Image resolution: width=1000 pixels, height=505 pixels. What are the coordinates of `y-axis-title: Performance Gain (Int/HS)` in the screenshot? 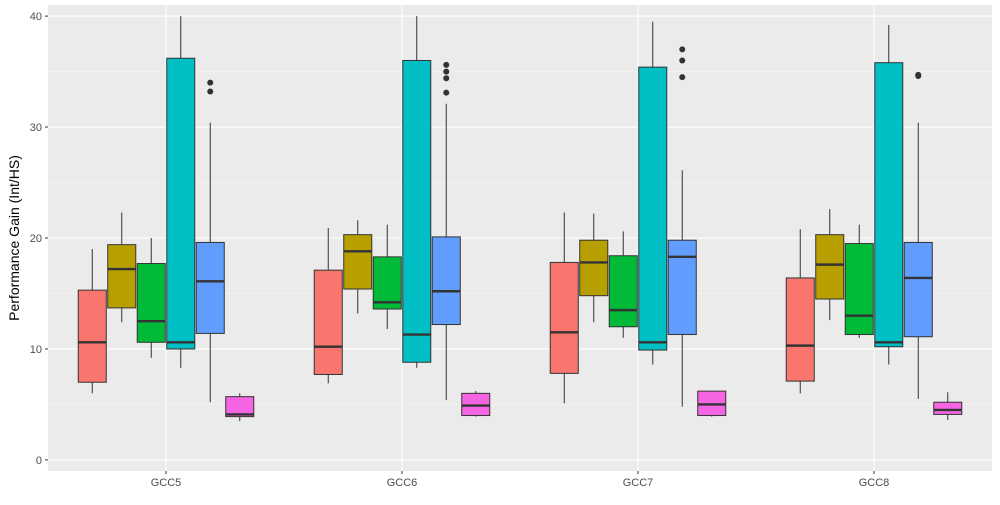 It's located at (14, 238).